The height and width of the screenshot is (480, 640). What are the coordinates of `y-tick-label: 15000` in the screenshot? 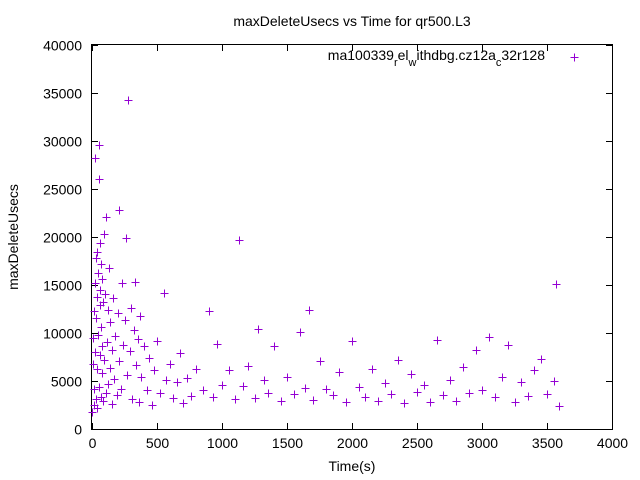 It's located at (62, 286).